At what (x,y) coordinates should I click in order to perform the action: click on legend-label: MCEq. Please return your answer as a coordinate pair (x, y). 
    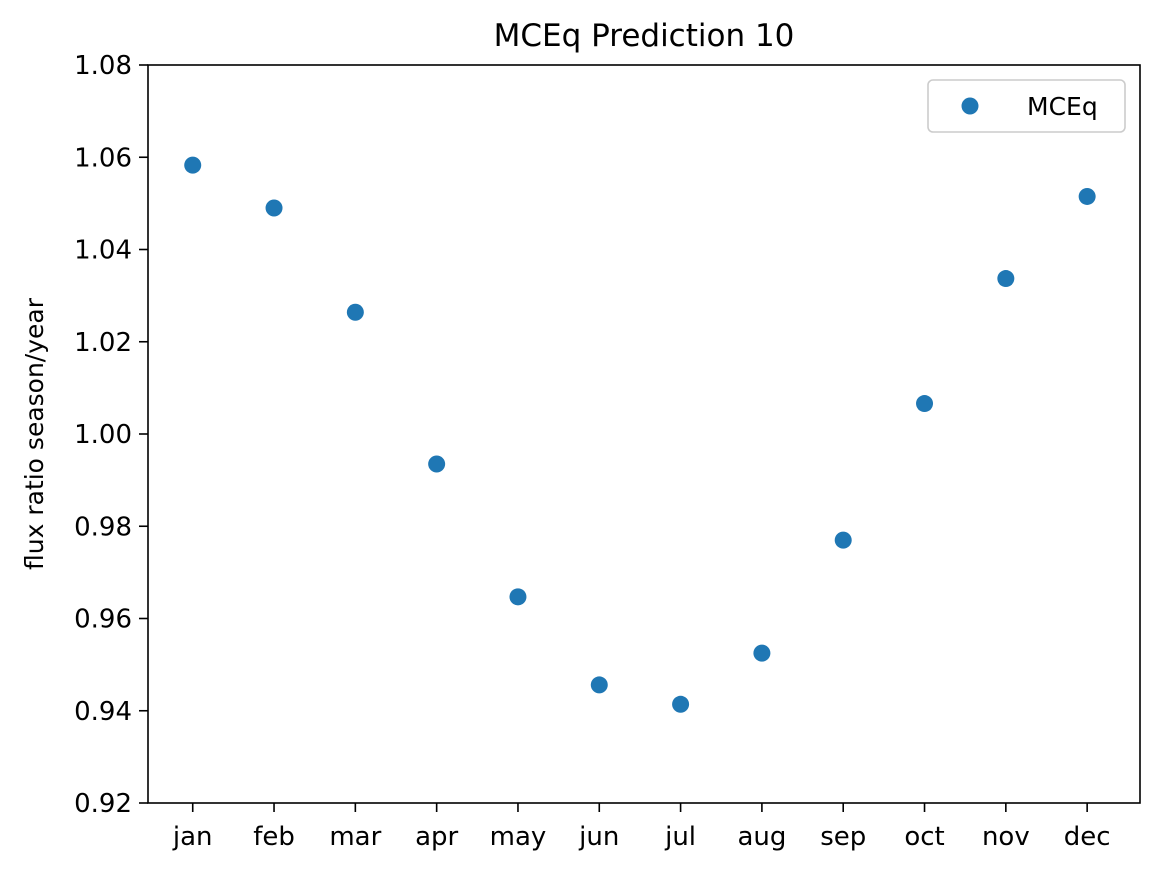
    Looking at the image, I should click on (1062, 106).